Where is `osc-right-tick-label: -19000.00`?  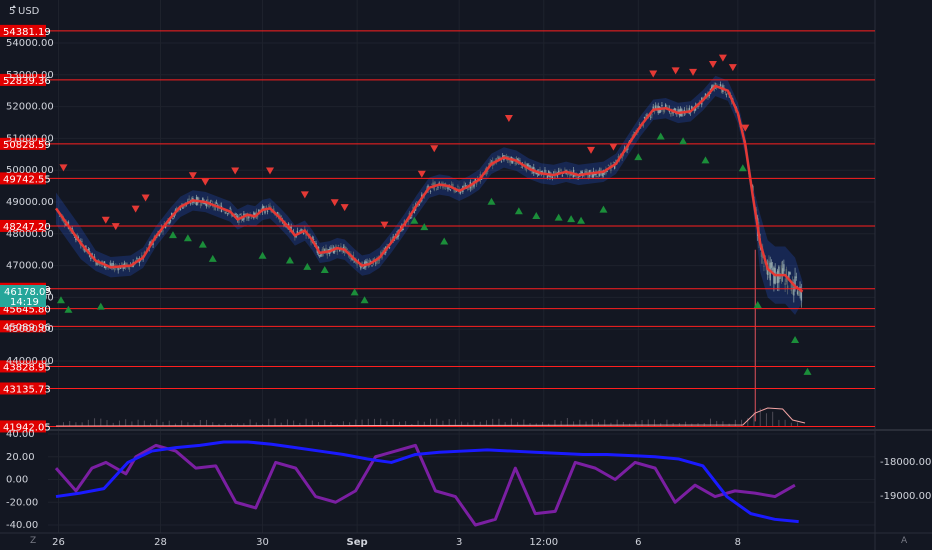
osc-right-tick-label: -19000.00 is located at coordinates (905, 496).